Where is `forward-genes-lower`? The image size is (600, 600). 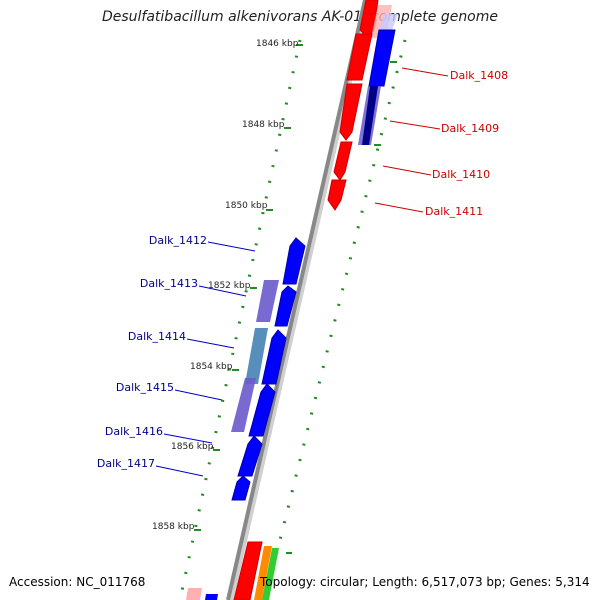 forward-genes-lower is located at coordinates (268, 369).